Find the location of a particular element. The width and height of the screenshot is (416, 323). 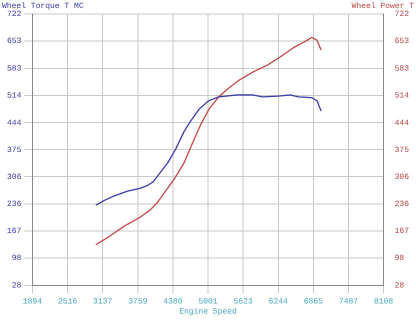

y-tick-label: 167 is located at coordinates (14, 231).